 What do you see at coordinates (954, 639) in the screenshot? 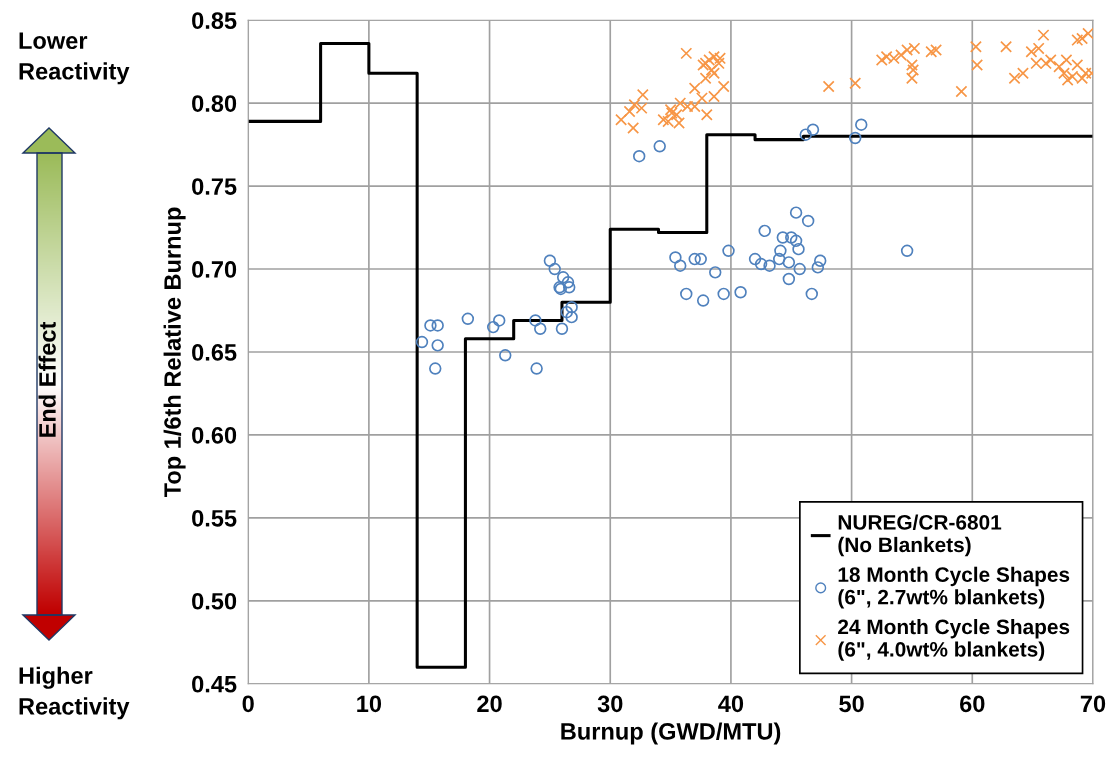
I see `legend-label: 24 Month Cycle Shapes (6", 4.0wt% blankets)` at bounding box center [954, 639].